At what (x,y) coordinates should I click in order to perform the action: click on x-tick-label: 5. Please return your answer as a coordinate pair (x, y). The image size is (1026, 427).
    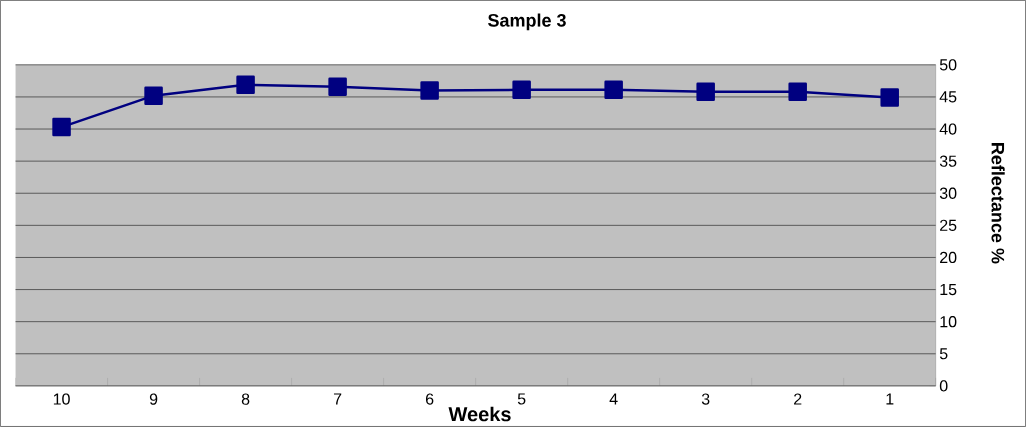
    Looking at the image, I should click on (521, 399).